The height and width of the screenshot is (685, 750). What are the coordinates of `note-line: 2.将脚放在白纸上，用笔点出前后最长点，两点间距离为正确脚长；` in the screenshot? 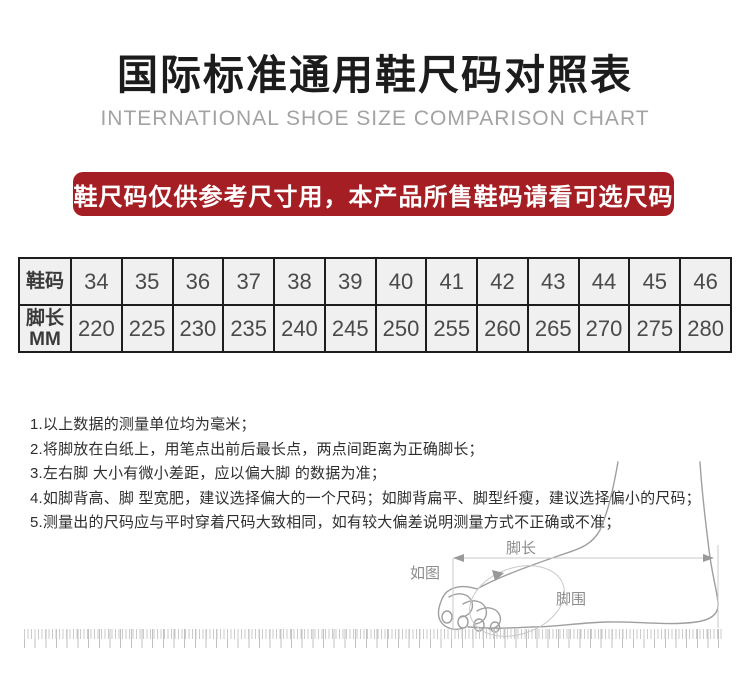 It's located at (257, 449).